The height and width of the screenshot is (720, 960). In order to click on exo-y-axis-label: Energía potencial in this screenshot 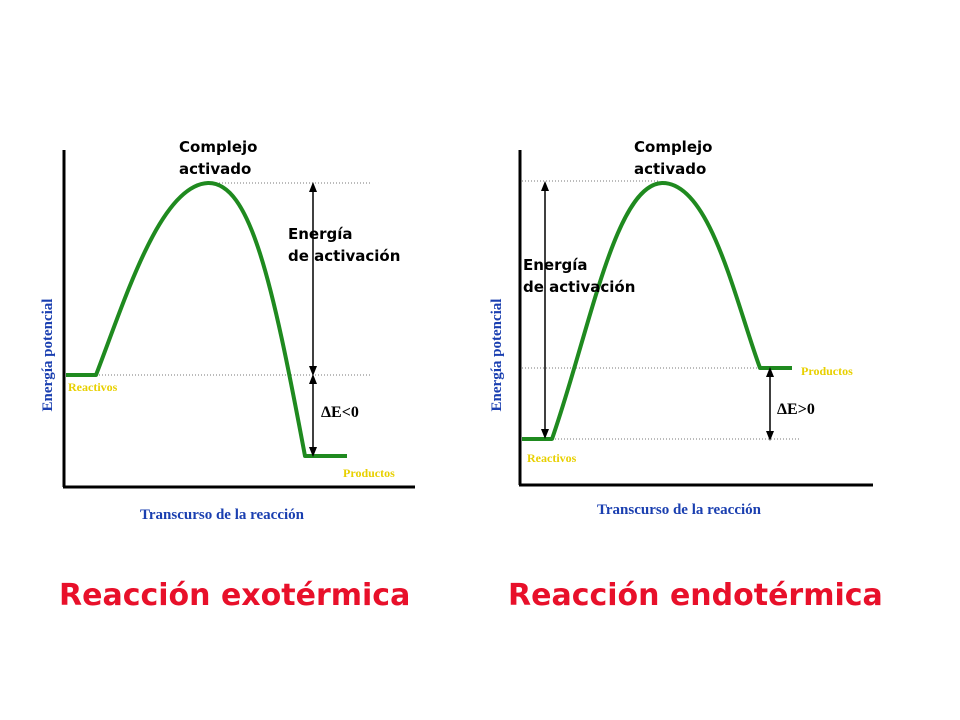, I will do `click(48, 355)`.